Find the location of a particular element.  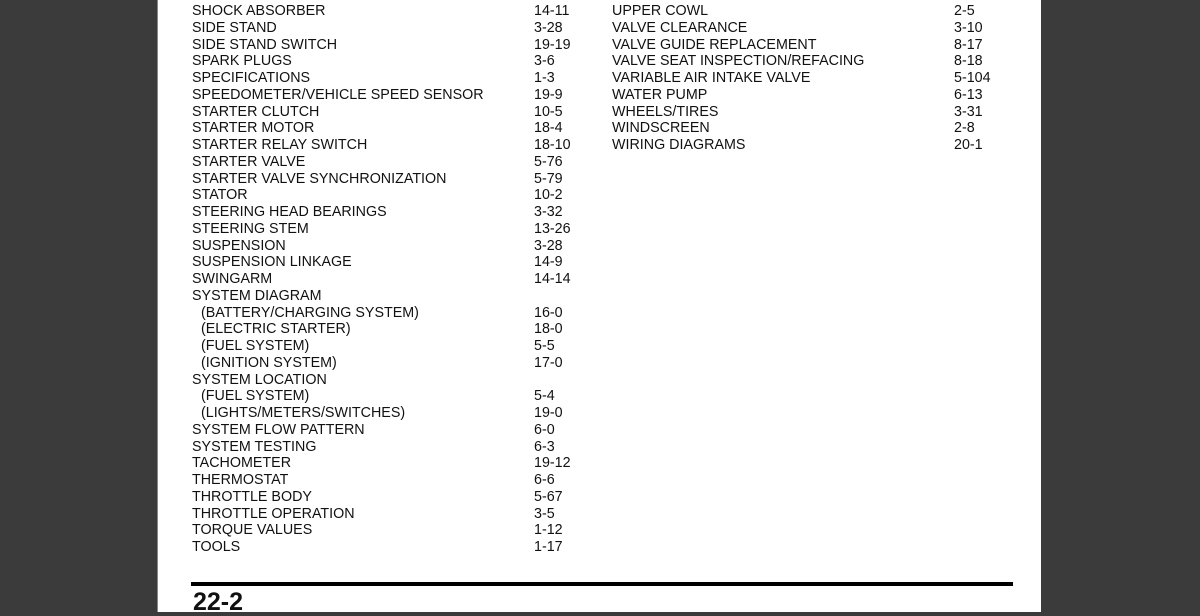

entry-title: STARTER CLUTCH is located at coordinates (256, 111).